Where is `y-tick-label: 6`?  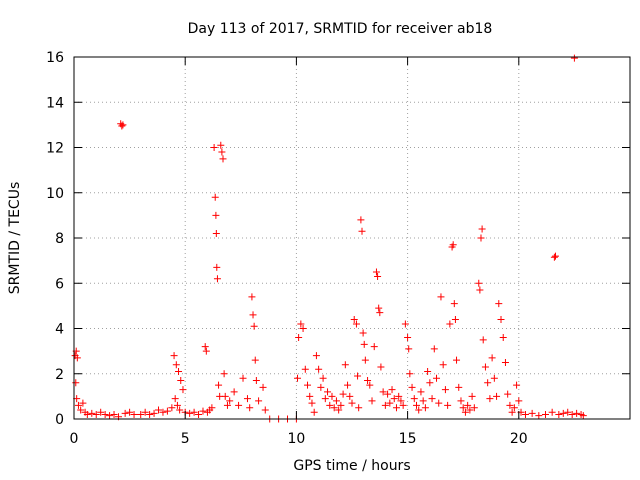
y-tick-label: 6 is located at coordinates (59, 284).